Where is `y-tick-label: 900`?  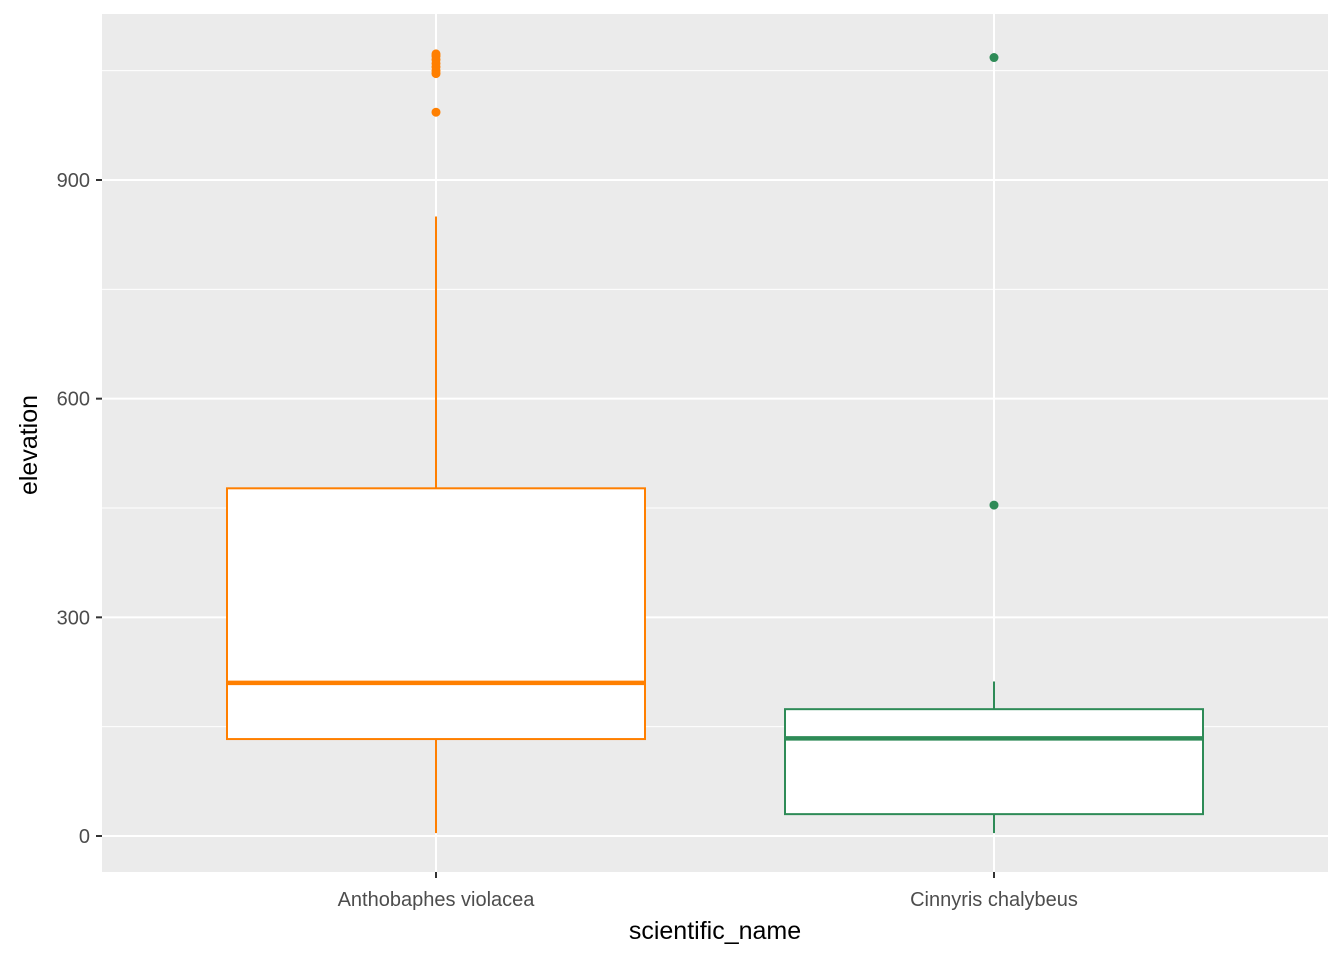
y-tick-label: 900 is located at coordinates (73, 181).